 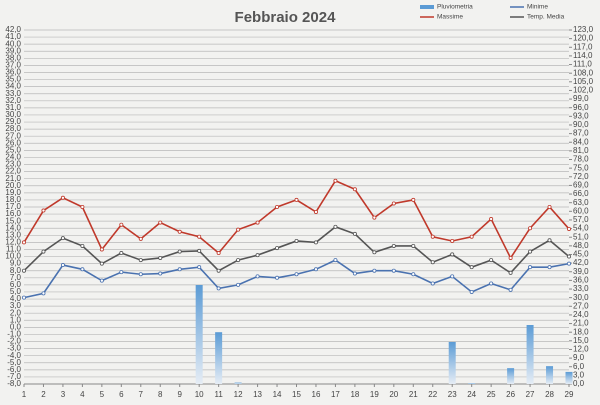 What do you see at coordinates (14, 341) in the screenshot?
I see `y-tick-label: -2,0` at bounding box center [14, 341].